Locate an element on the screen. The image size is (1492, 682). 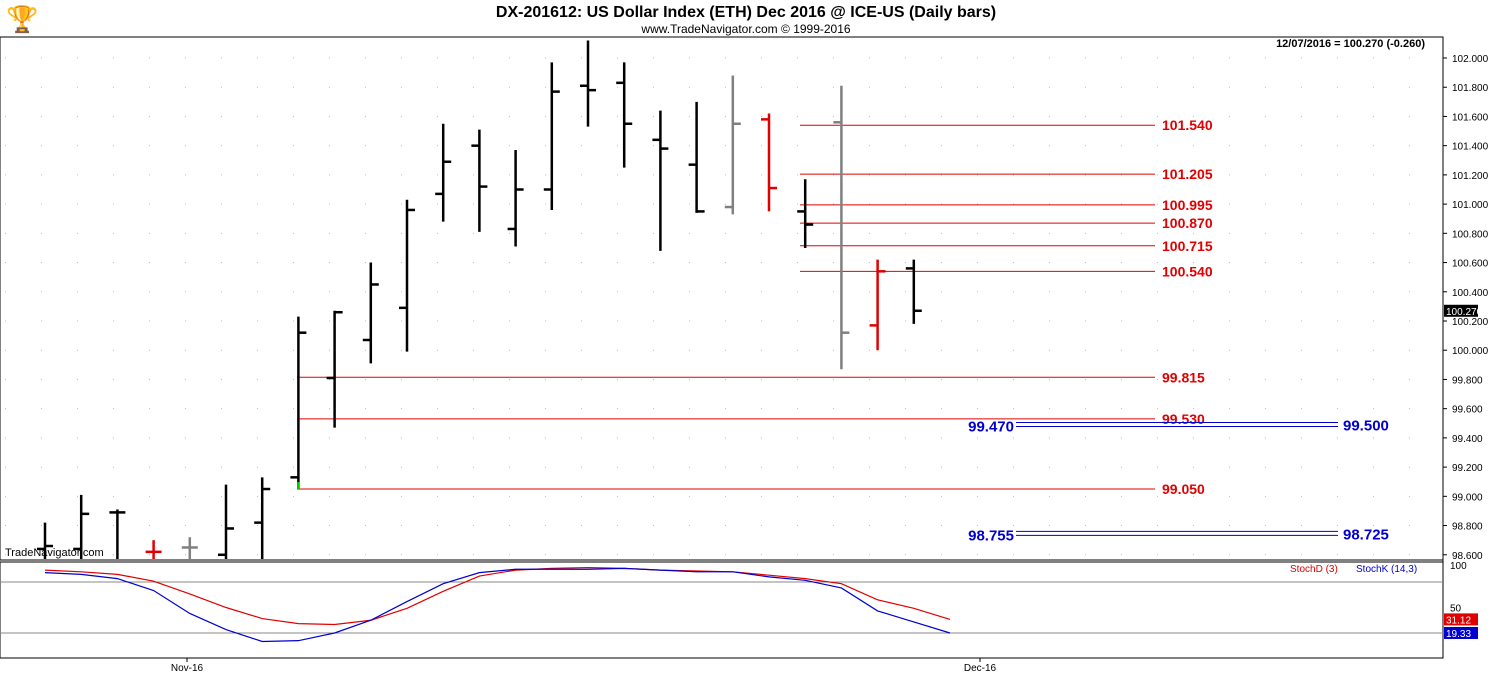
resistance-label: 99.815 is located at coordinates (1183, 377).